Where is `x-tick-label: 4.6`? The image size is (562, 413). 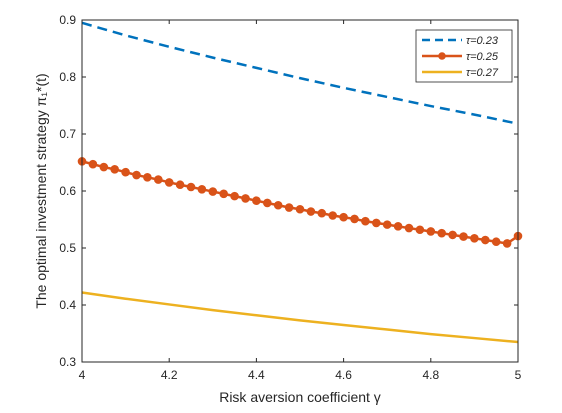
x-tick-label: 4.6 is located at coordinates (343, 375).